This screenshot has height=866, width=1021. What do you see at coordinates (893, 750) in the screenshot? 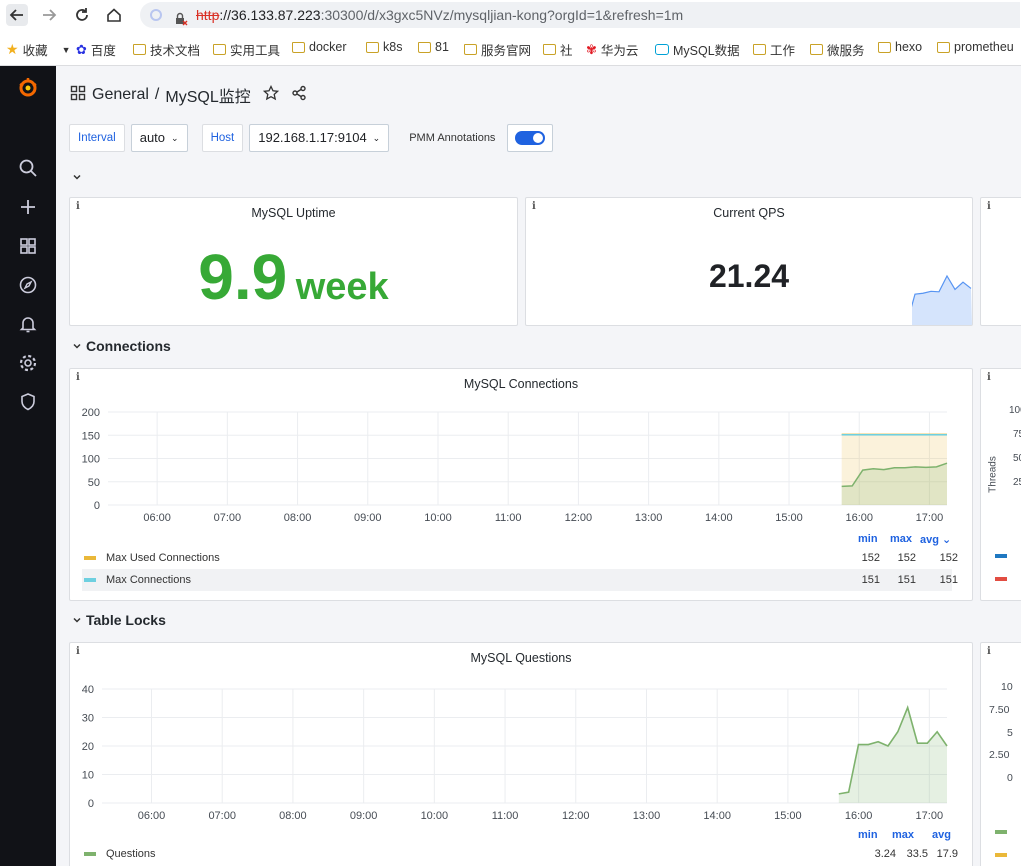
I see `questions-line` at bounding box center [893, 750].